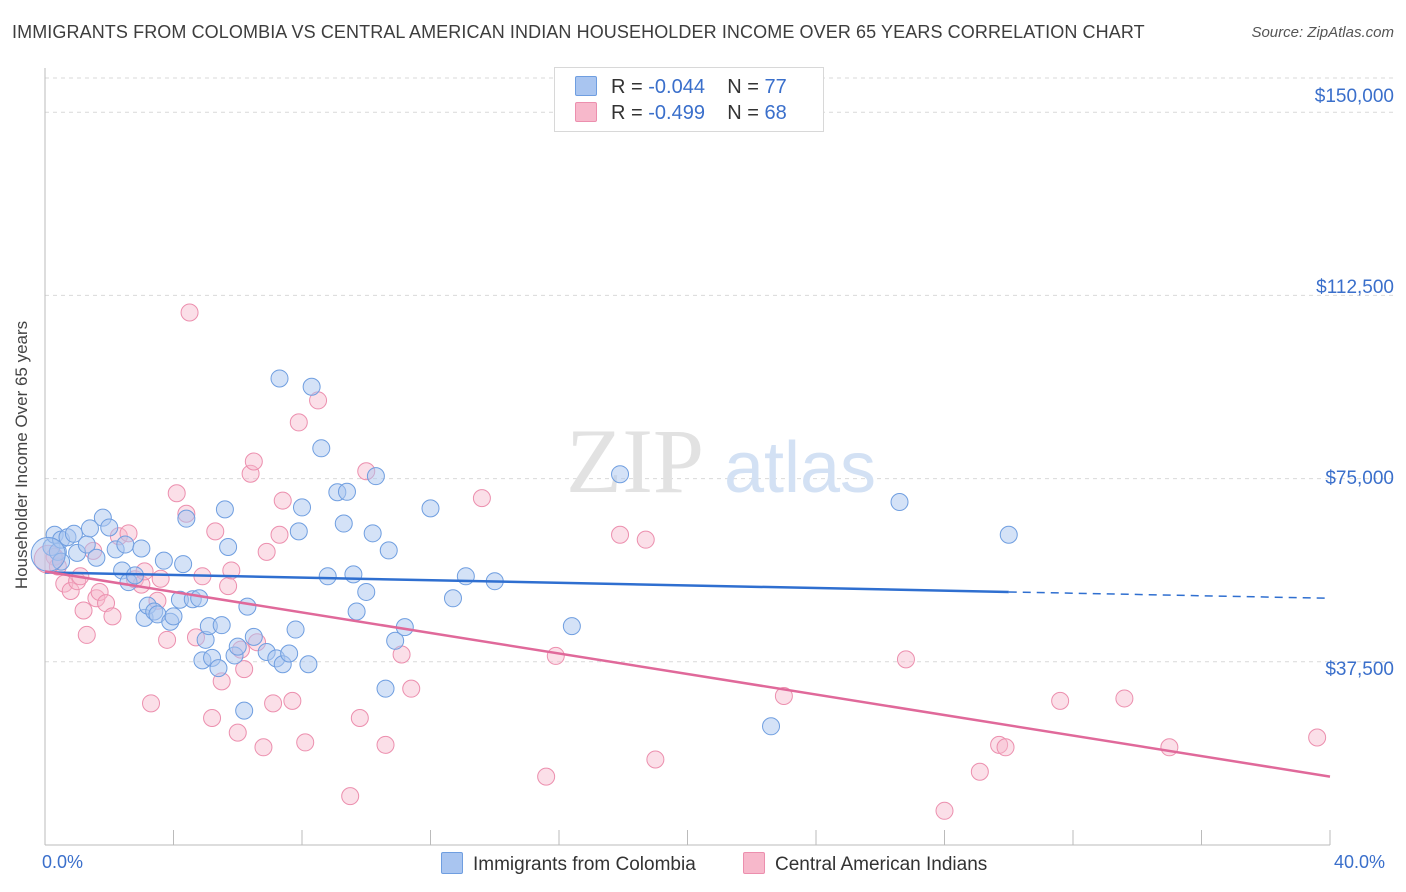  Describe the element at coordinates (689, 99) in the screenshot. I see `stats-legend: R = -0.044 N = 77 R = -0.499 N = 68` at that location.